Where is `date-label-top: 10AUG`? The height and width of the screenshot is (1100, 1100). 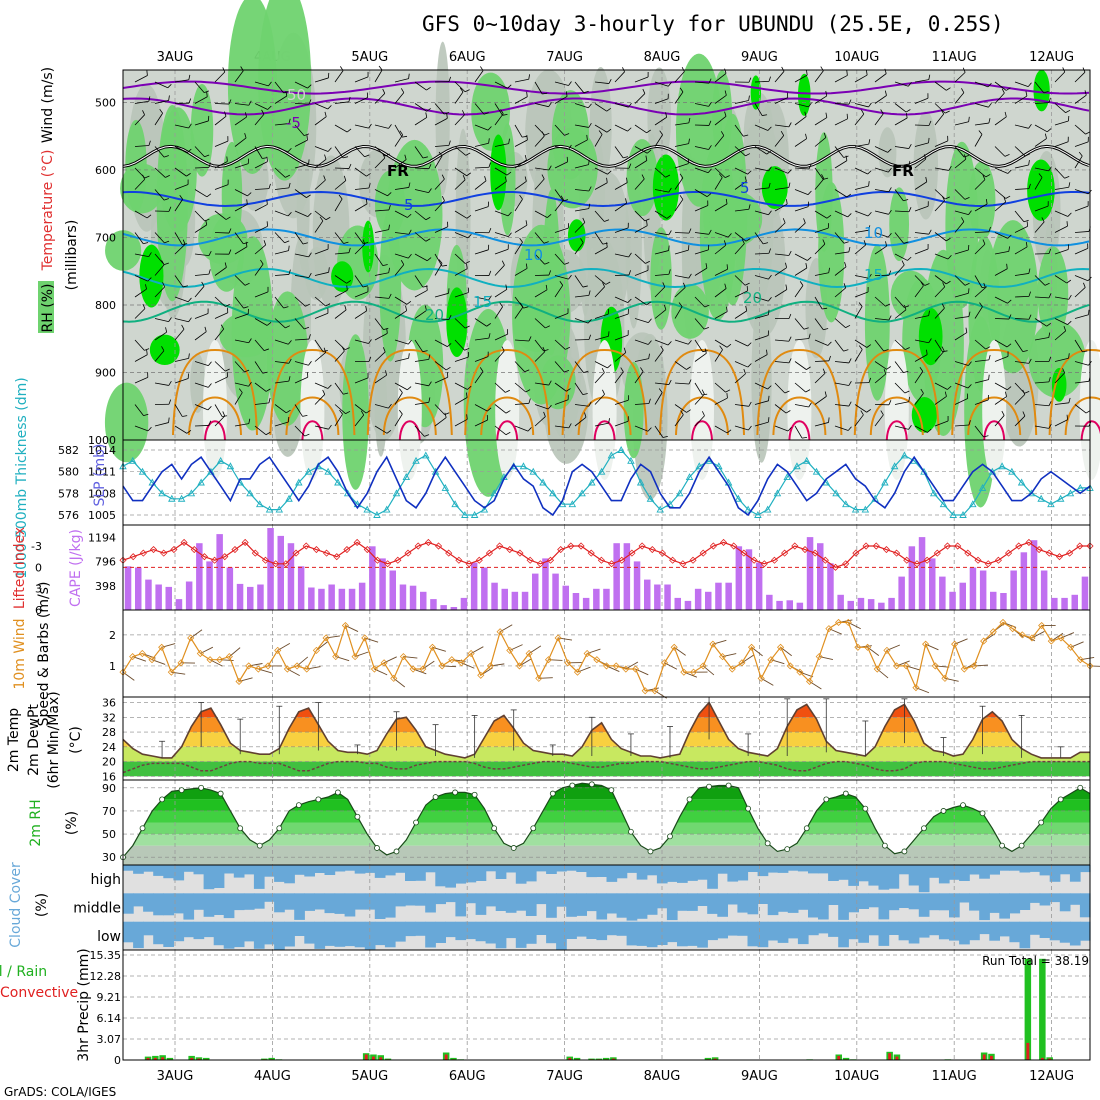 date-label-top: 10AUG is located at coordinates (856, 57).